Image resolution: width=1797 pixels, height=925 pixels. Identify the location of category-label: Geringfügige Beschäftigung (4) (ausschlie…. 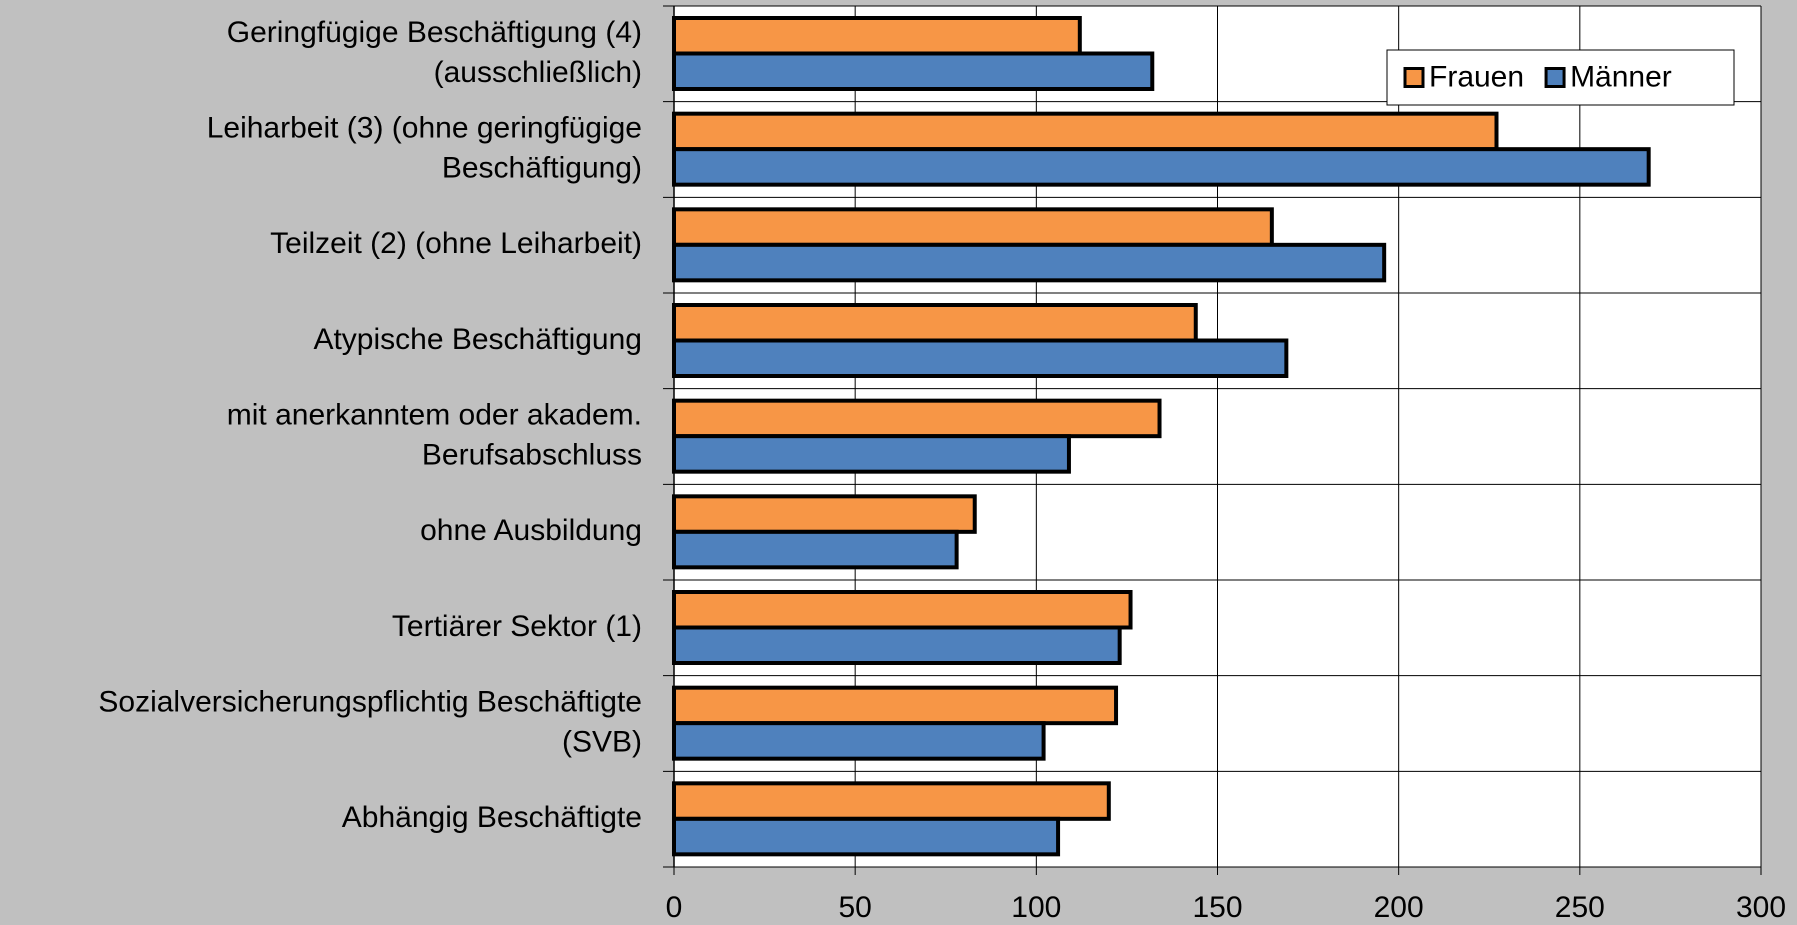
(434, 52).